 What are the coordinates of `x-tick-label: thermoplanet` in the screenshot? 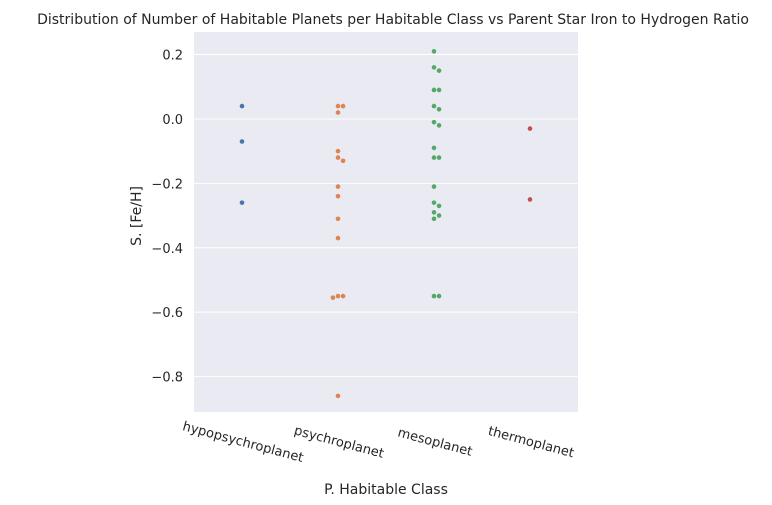 It's located at (530, 442).